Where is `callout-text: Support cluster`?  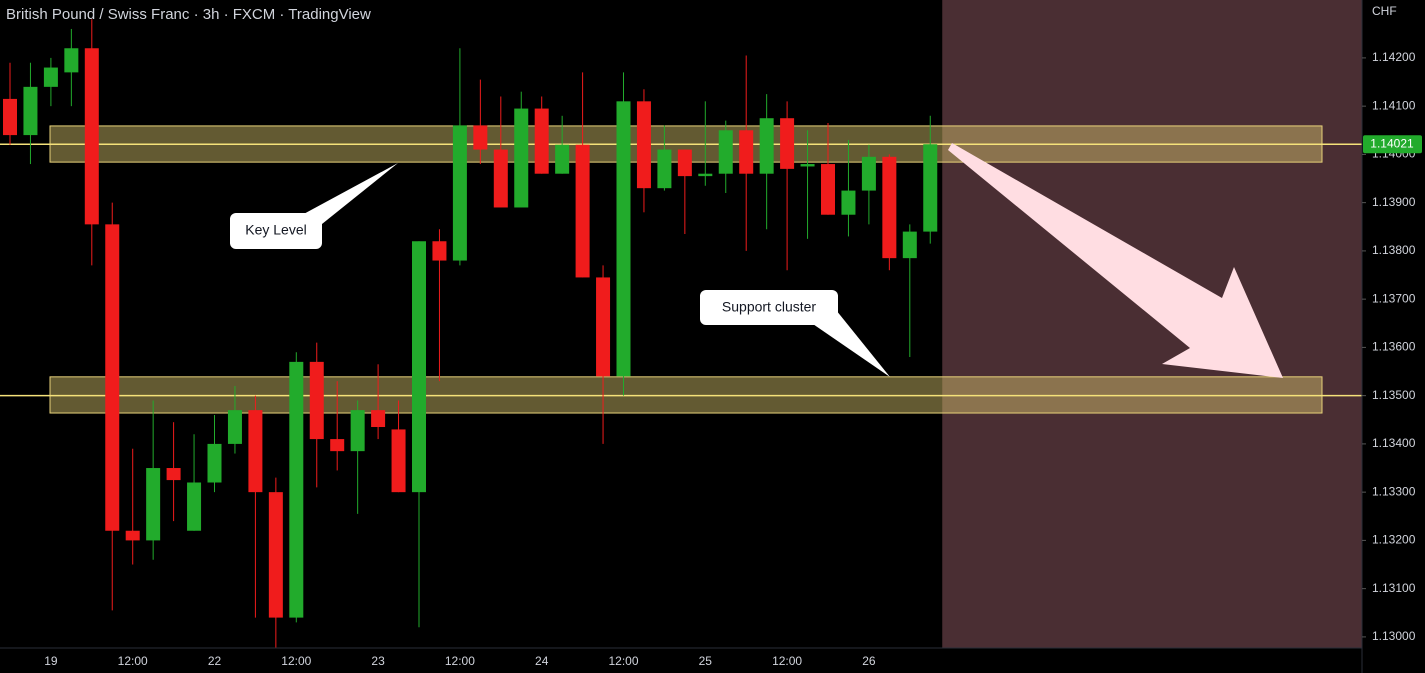 callout-text: Support cluster is located at coordinates (769, 307).